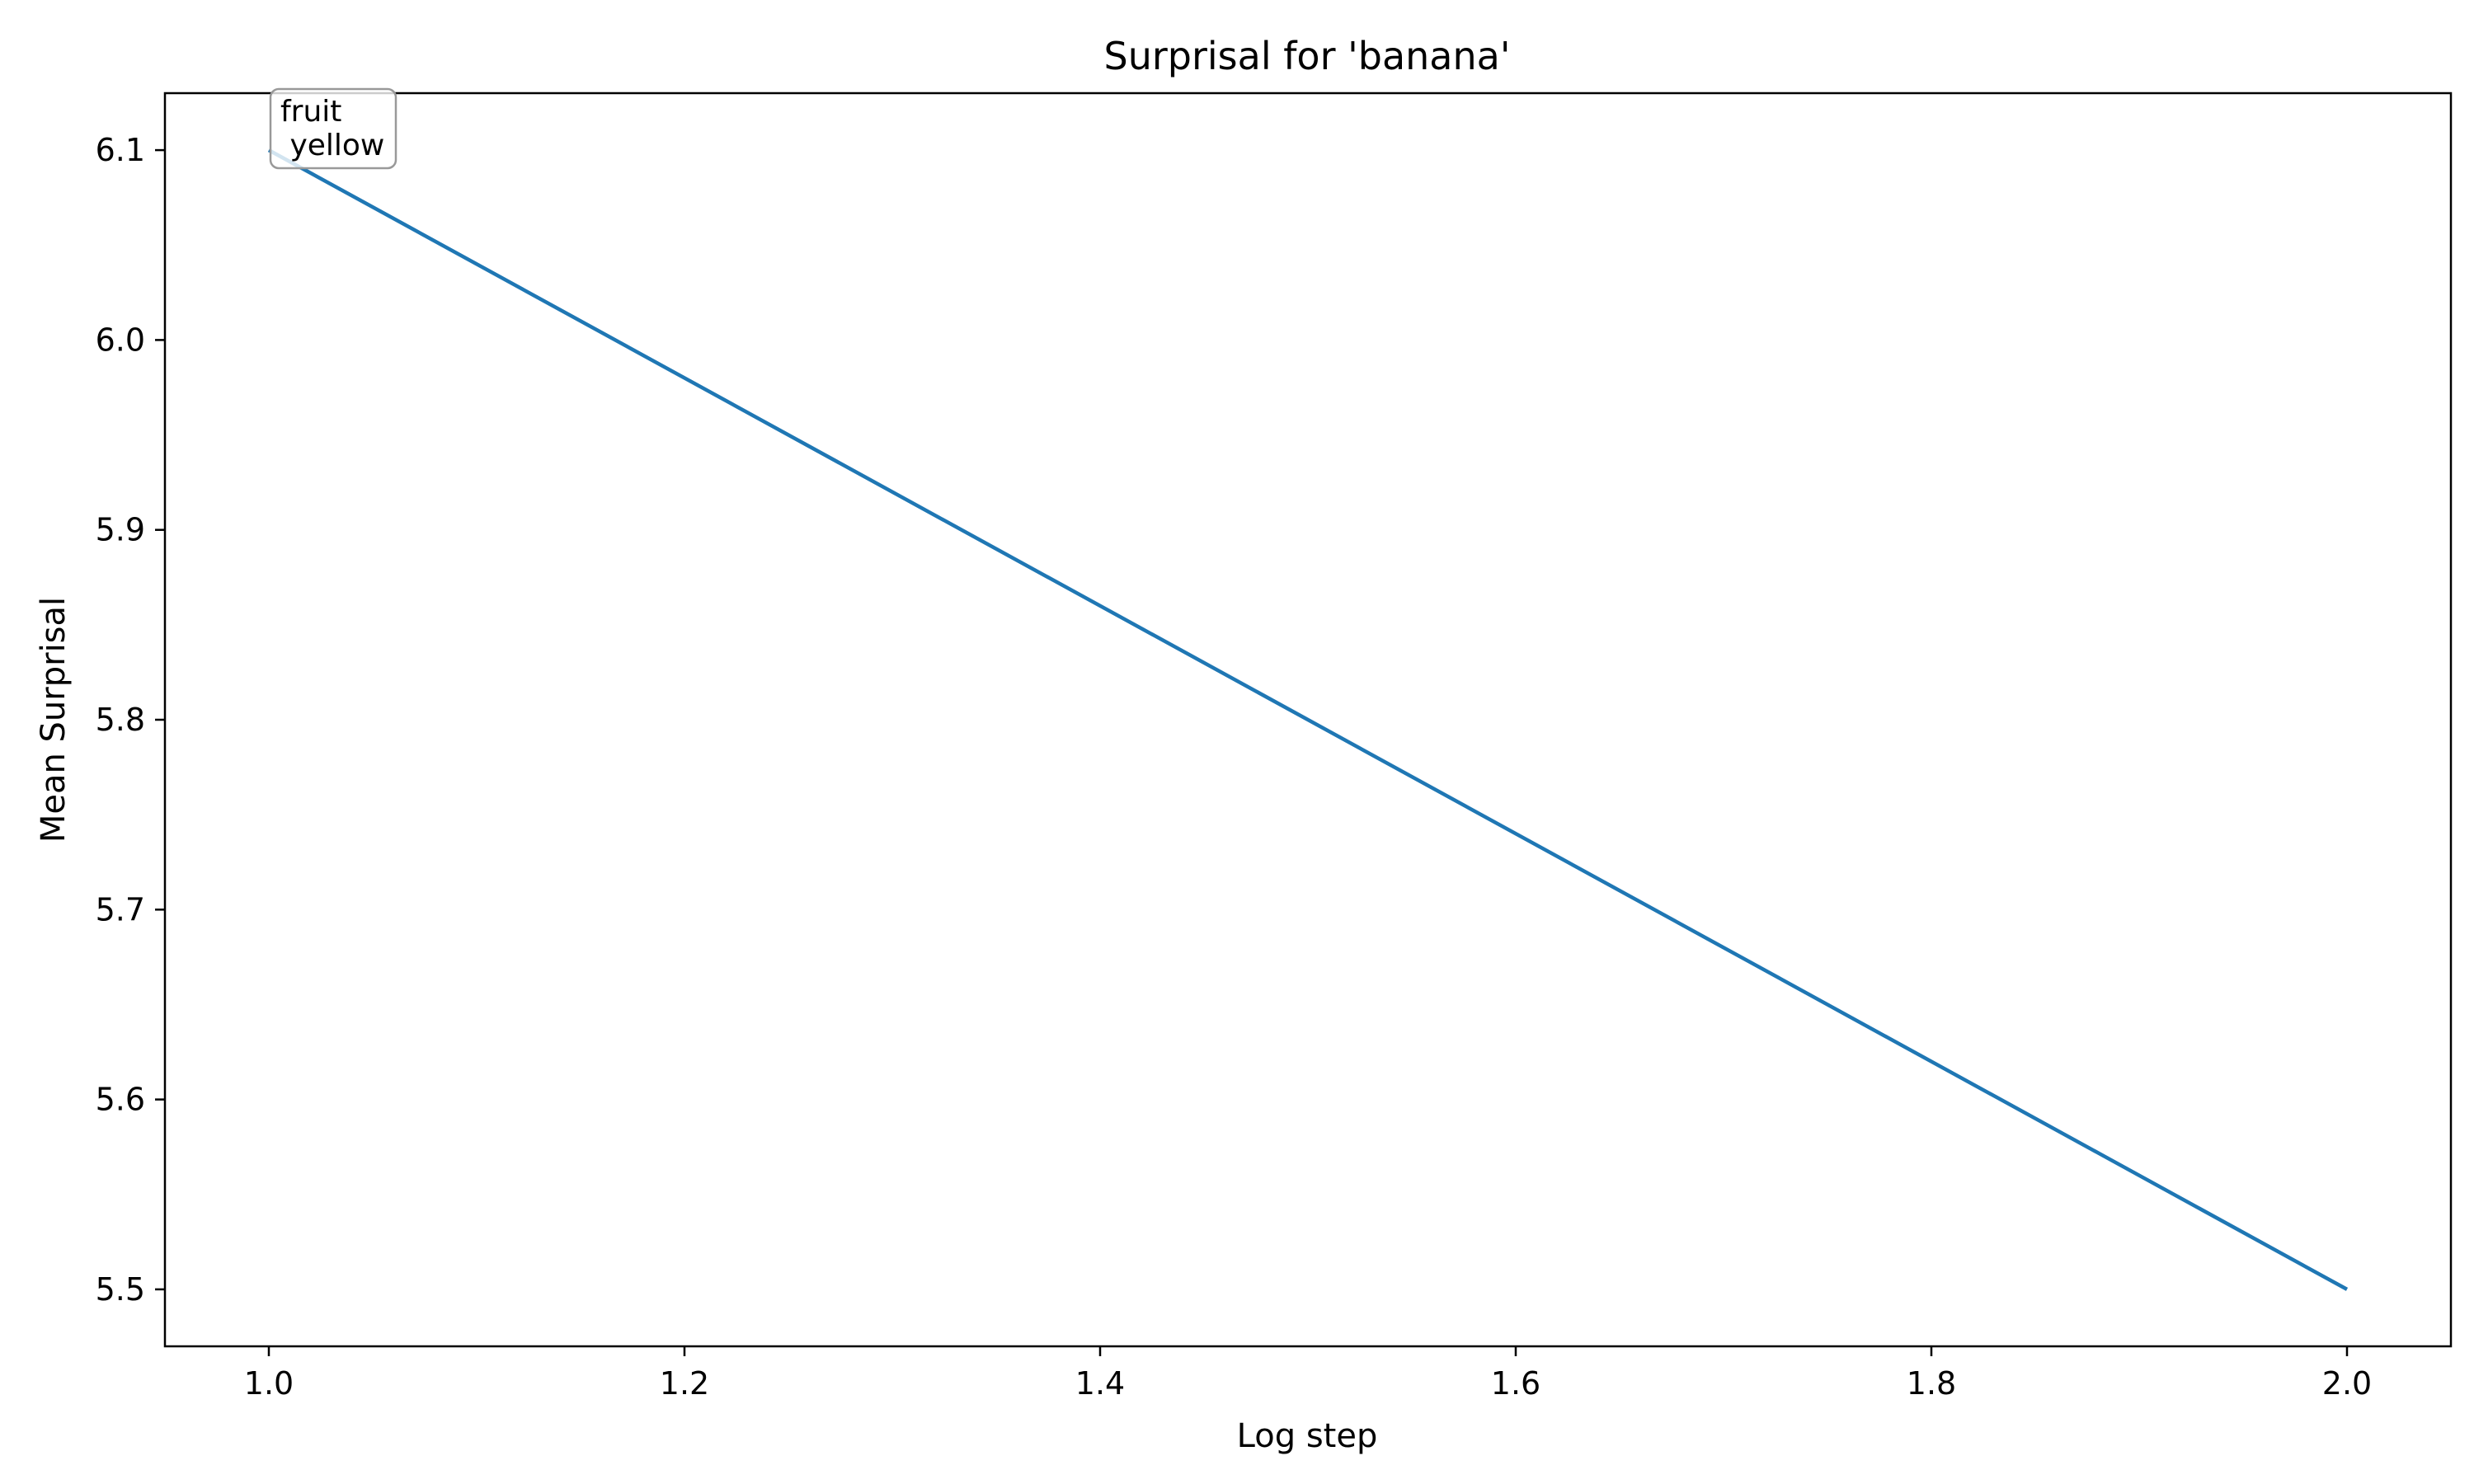 The height and width of the screenshot is (1484, 2474). Describe the element at coordinates (120, 340) in the screenshot. I see `y-tick-label: 6.0` at that location.